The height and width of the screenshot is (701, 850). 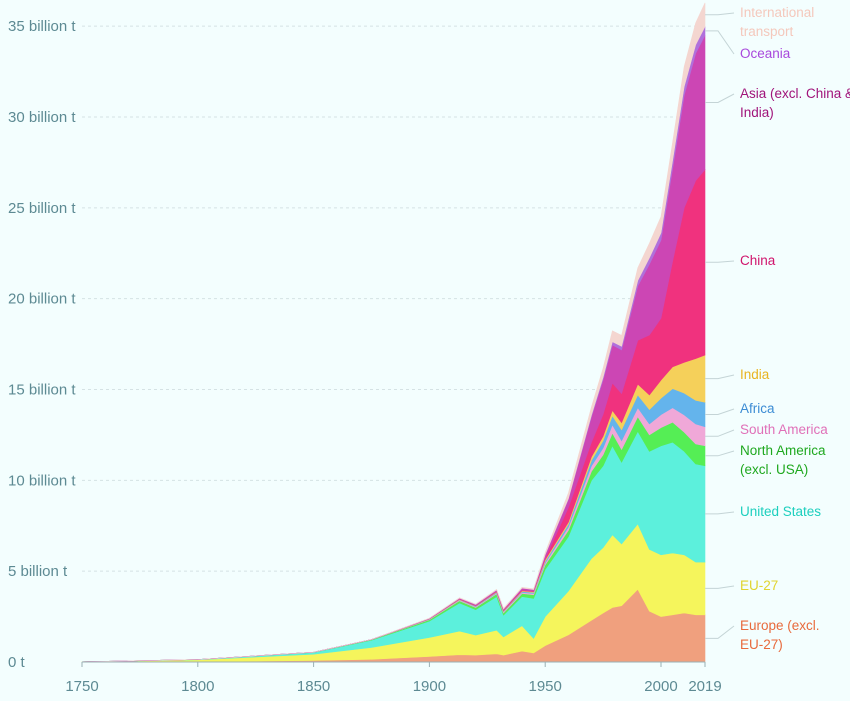 I want to click on y-tick-label: 30 billion t, so click(x=42, y=117).